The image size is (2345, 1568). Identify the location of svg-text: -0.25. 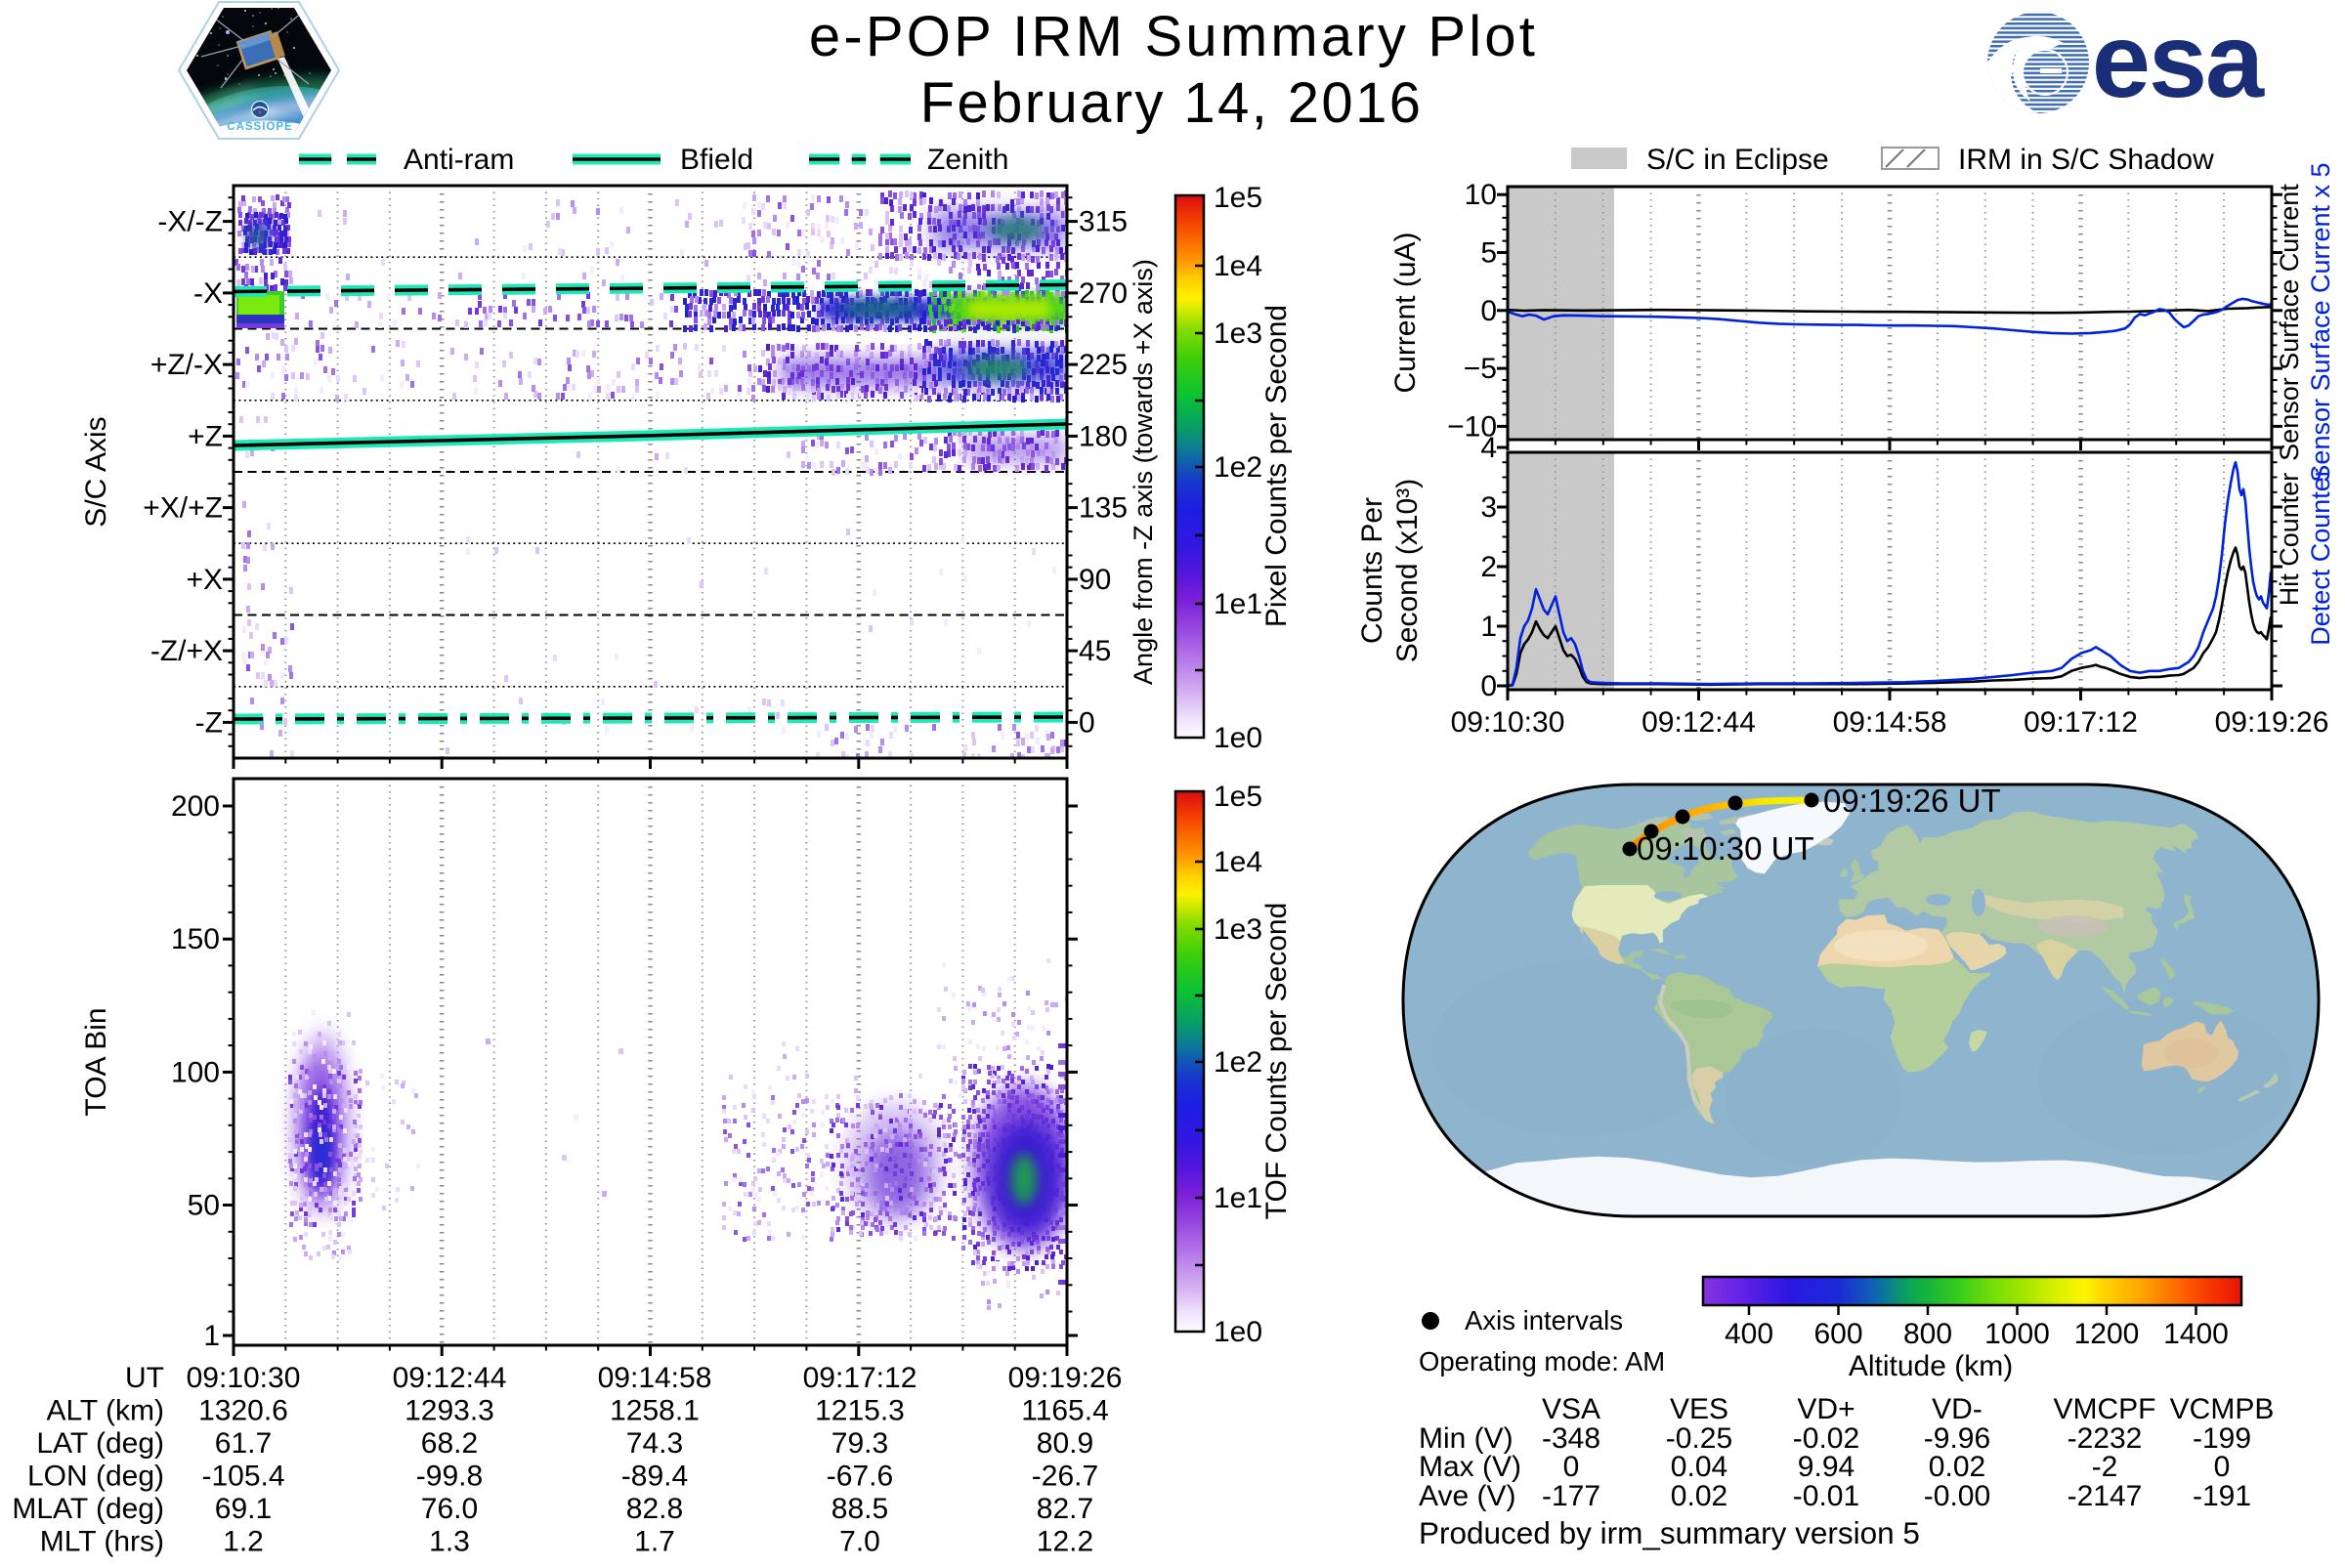
(1699, 1438).